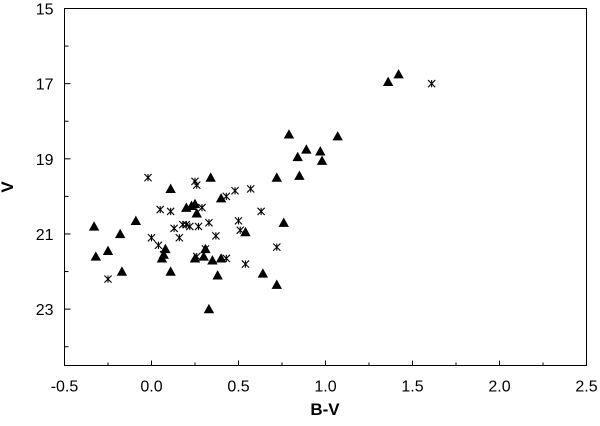 This screenshot has width=600, height=426. I want to click on x-tick-label: 2.0, so click(499, 387).